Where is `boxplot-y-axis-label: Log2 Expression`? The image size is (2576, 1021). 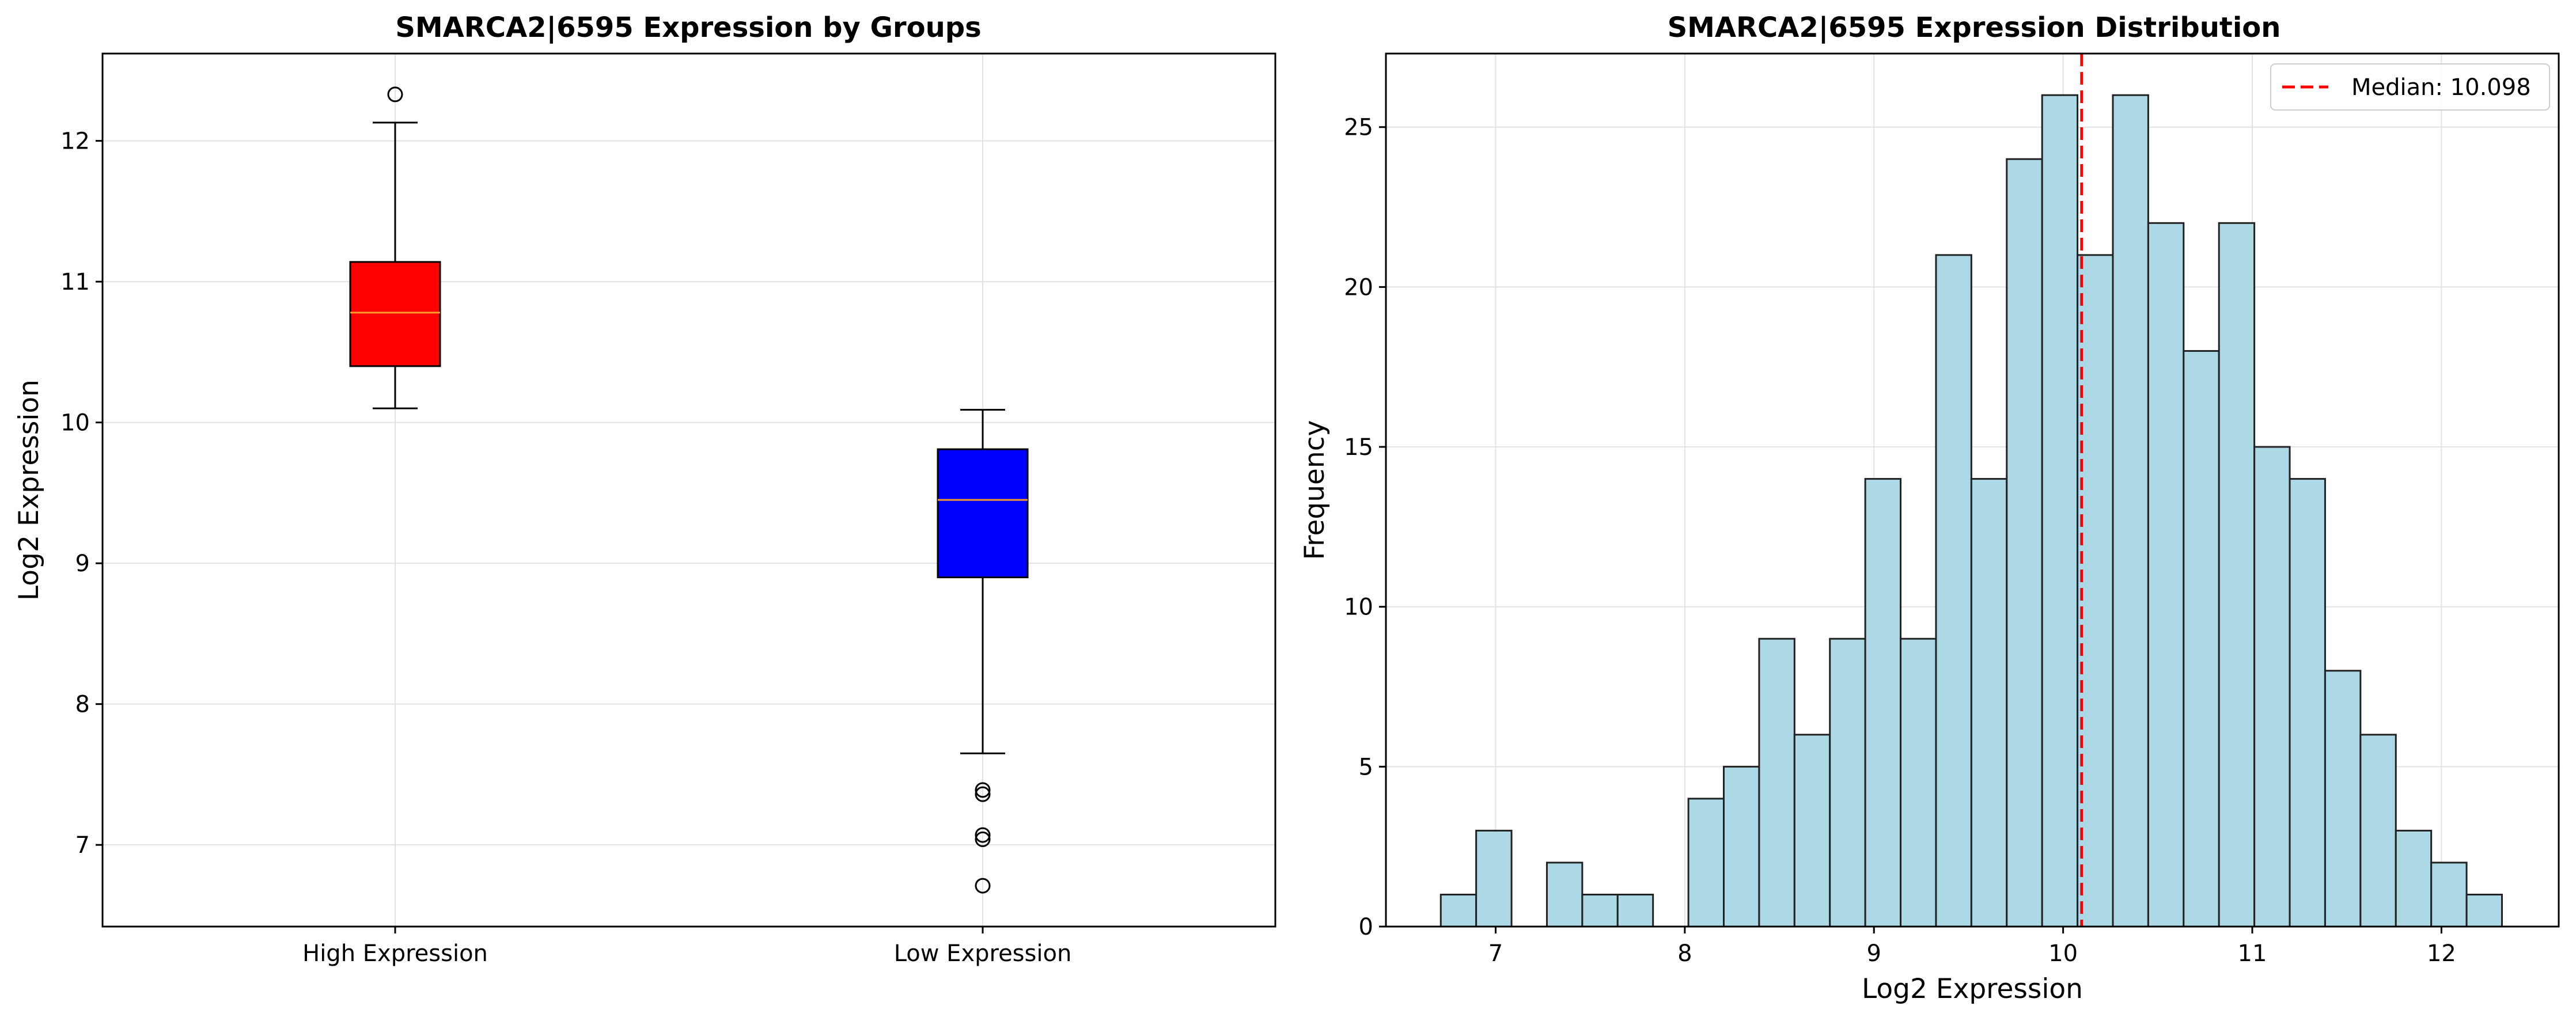 boxplot-y-axis-label: Log2 Expression is located at coordinates (29, 490).